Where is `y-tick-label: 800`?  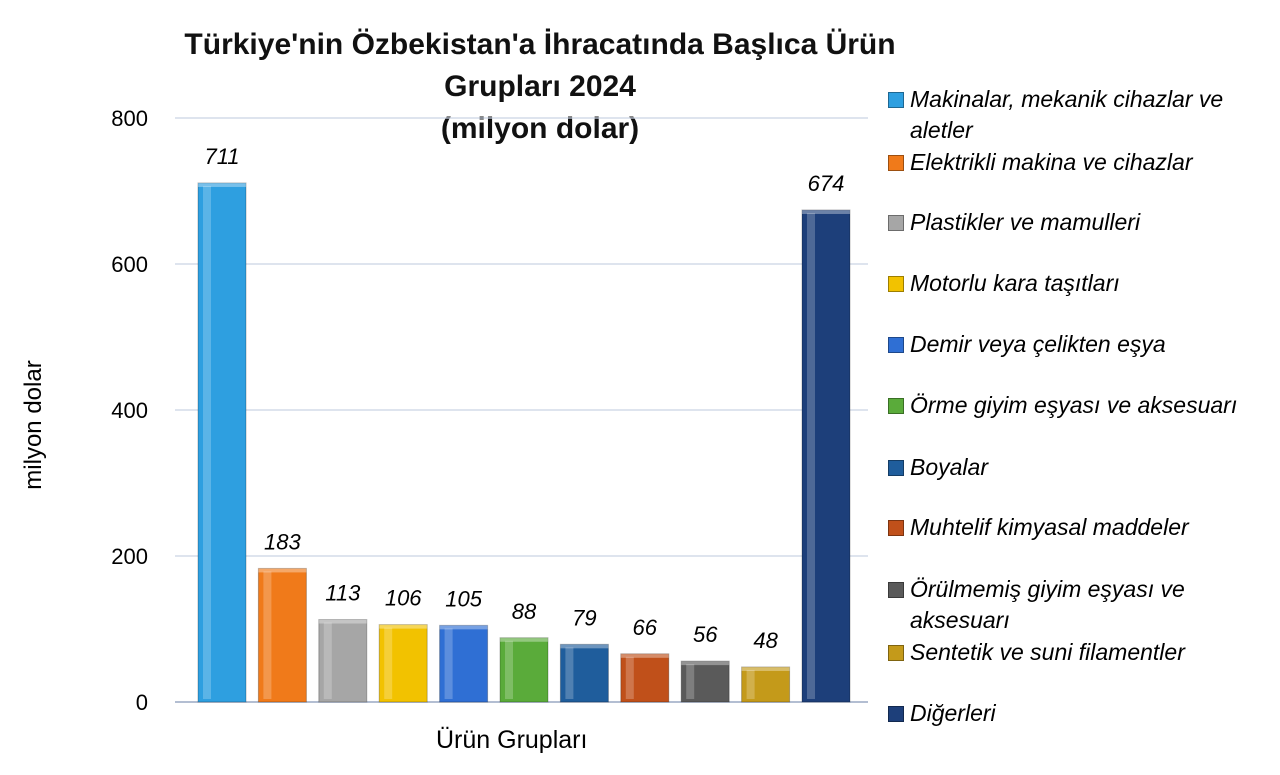
y-tick-label: 800 is located at coordinates (129, 118).